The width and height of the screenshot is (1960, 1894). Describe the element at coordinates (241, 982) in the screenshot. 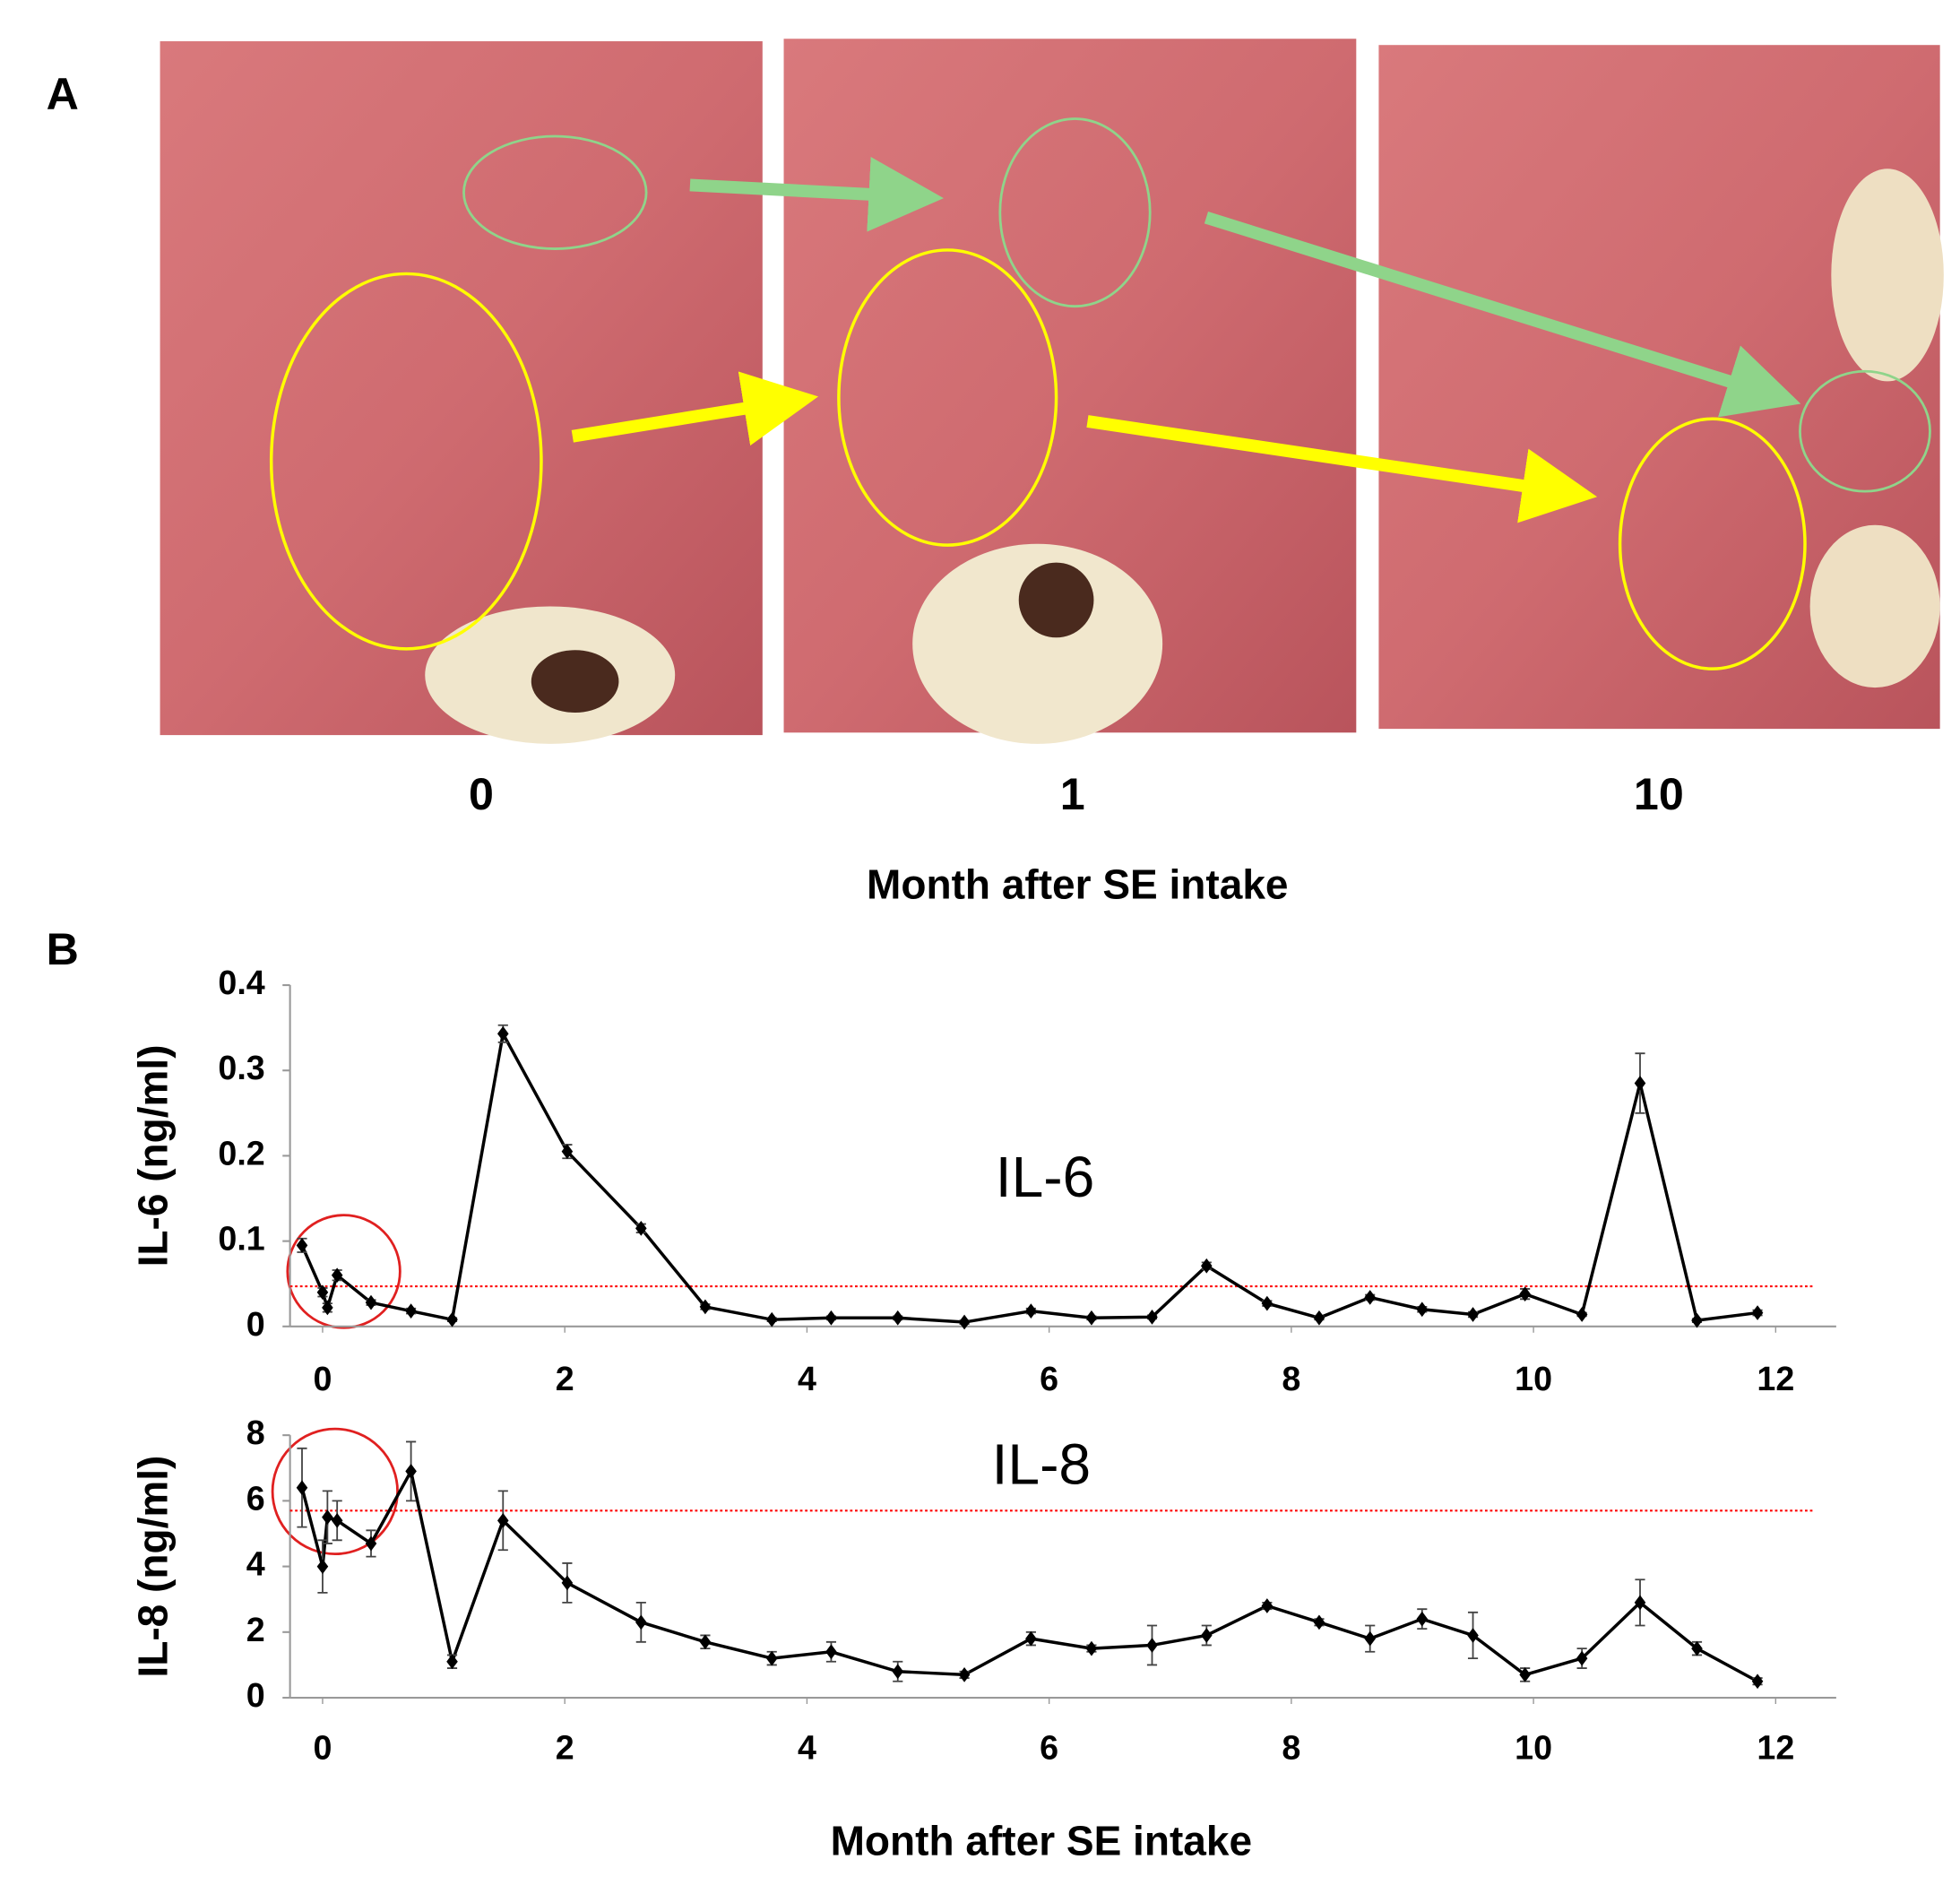

I see `y-tick-label: 0.4` at that location.